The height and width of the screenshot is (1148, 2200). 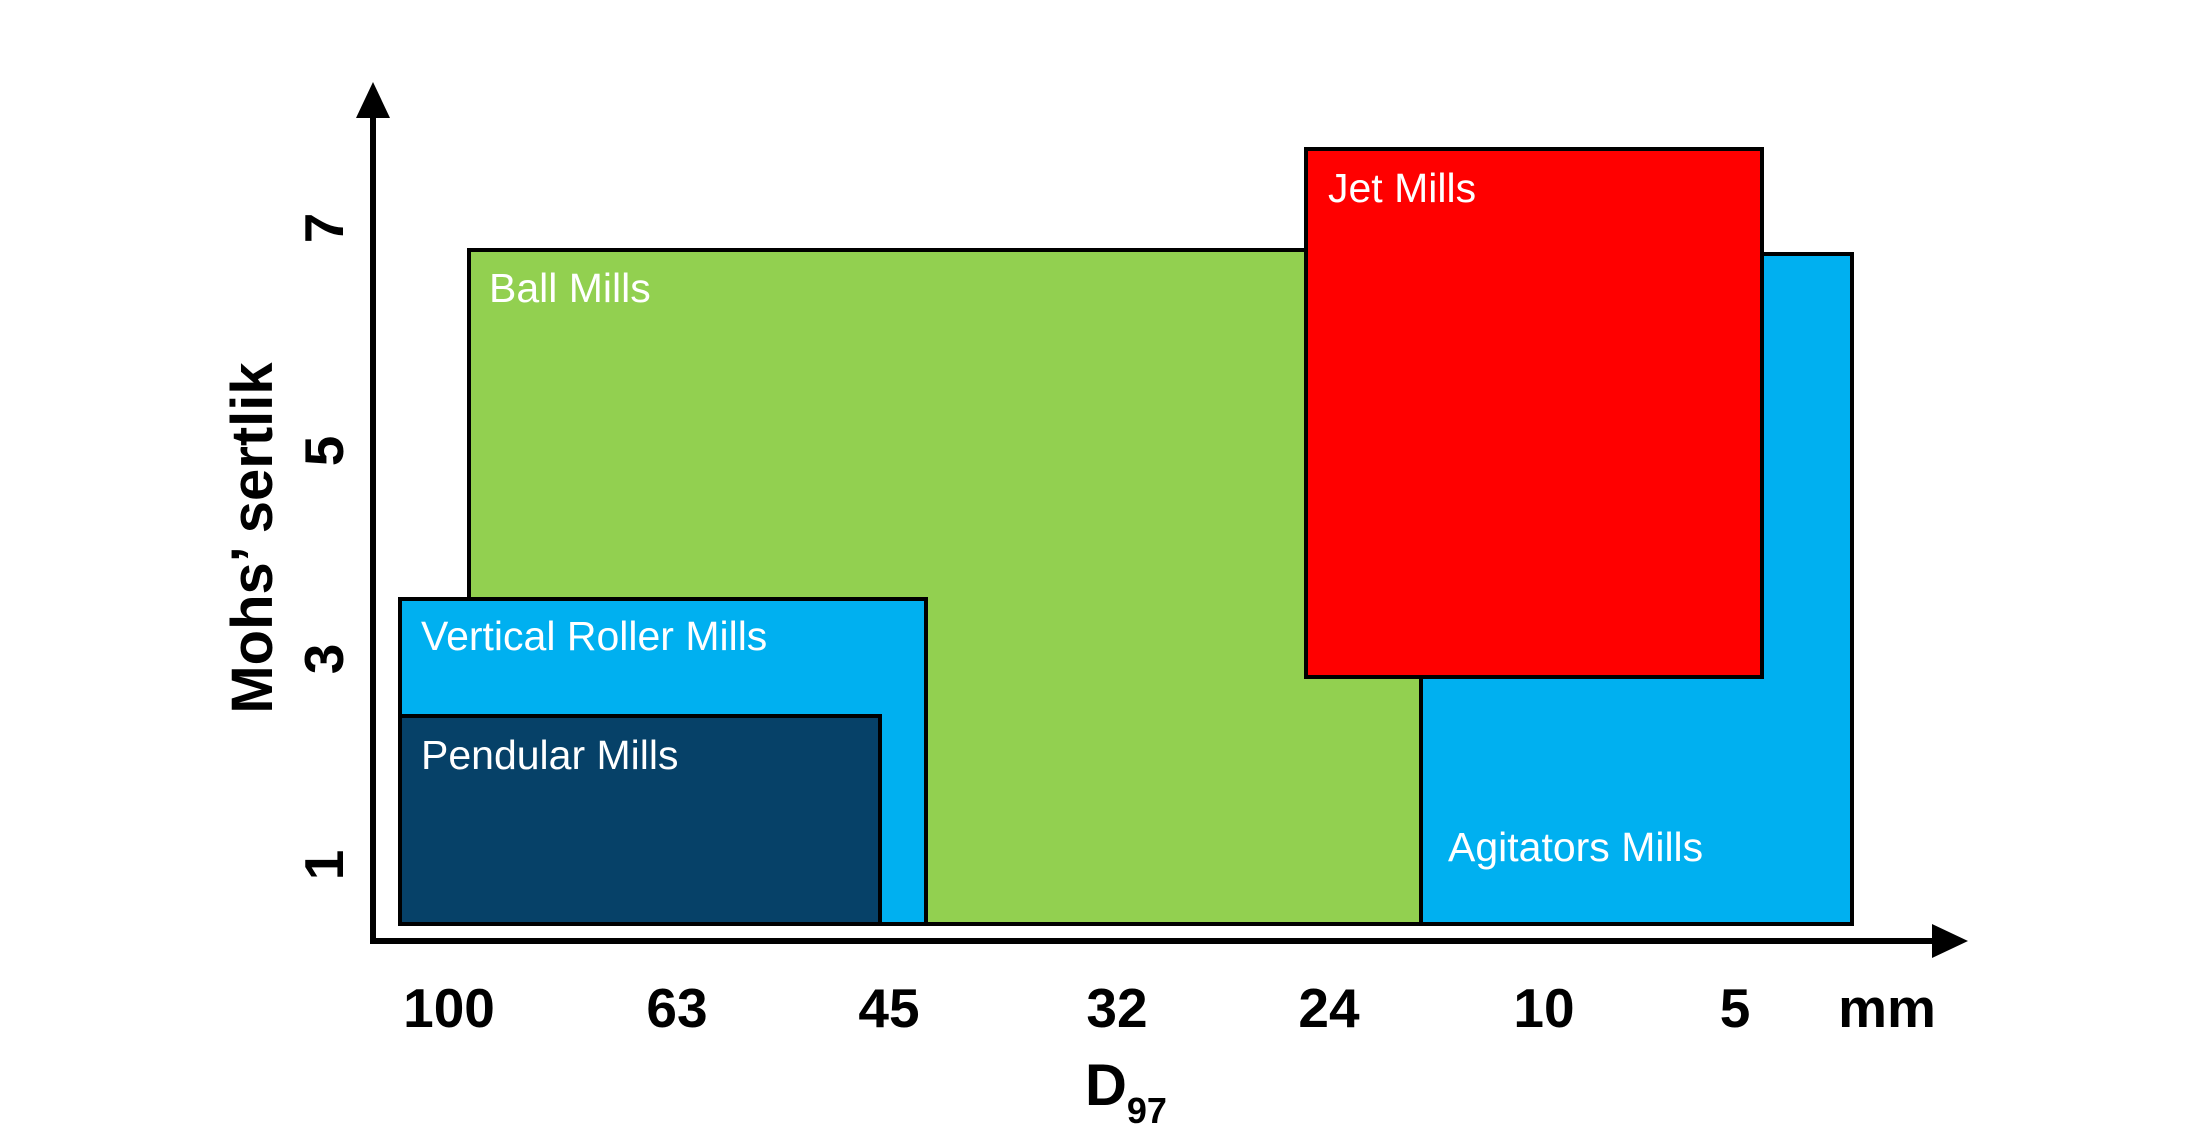 What do you see at coordinates (1147, 1110) in the screenshot?
I see `x-axis-title-subscript: 97` at bounding box center [1147, 1110].